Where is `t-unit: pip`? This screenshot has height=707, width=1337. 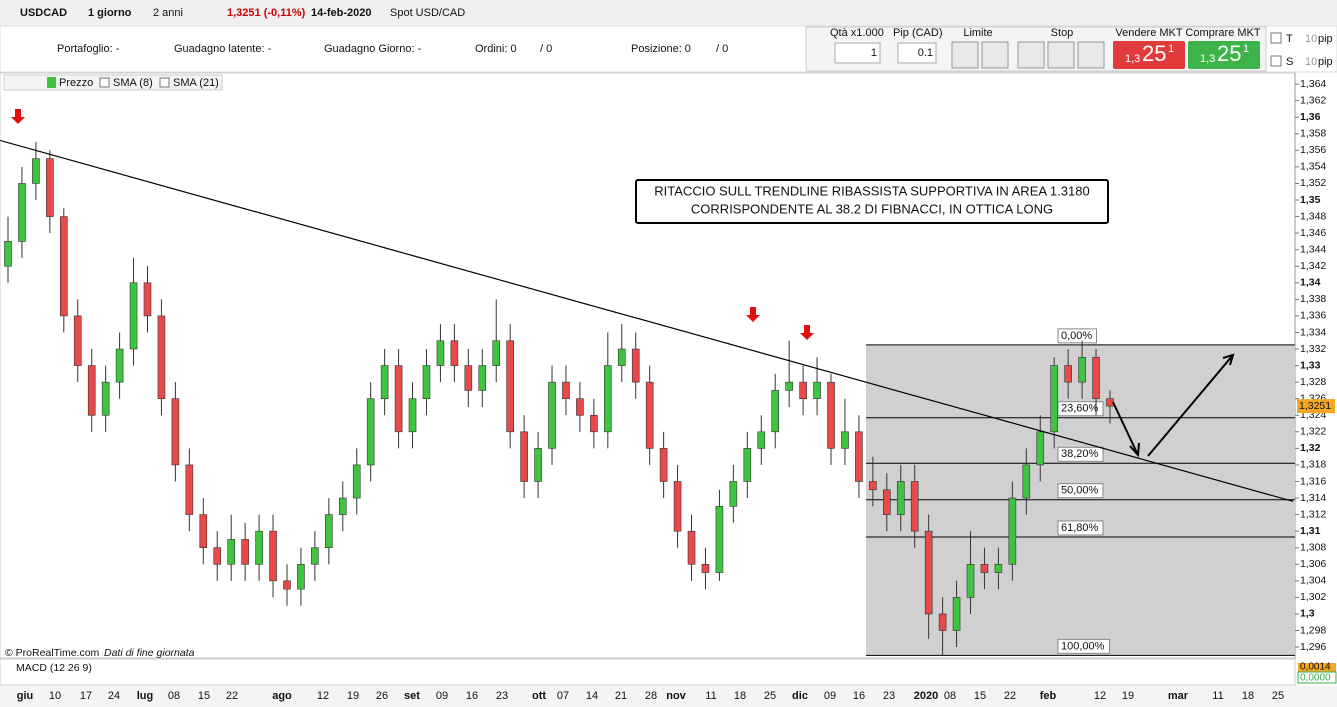
t-unit: pip is located at coordinates (1325, 39).